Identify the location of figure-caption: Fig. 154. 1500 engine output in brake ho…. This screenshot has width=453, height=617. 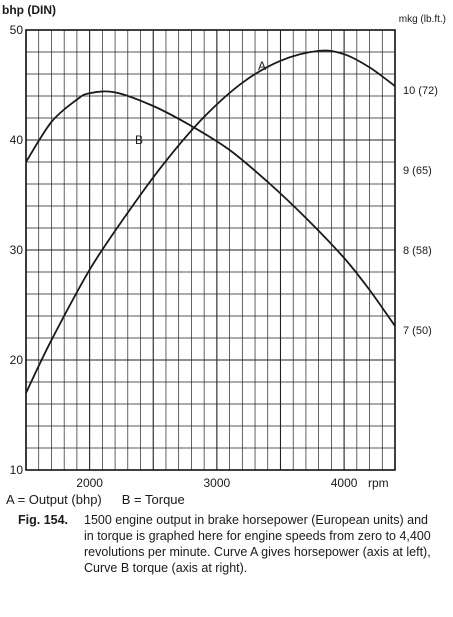
(228, 544).